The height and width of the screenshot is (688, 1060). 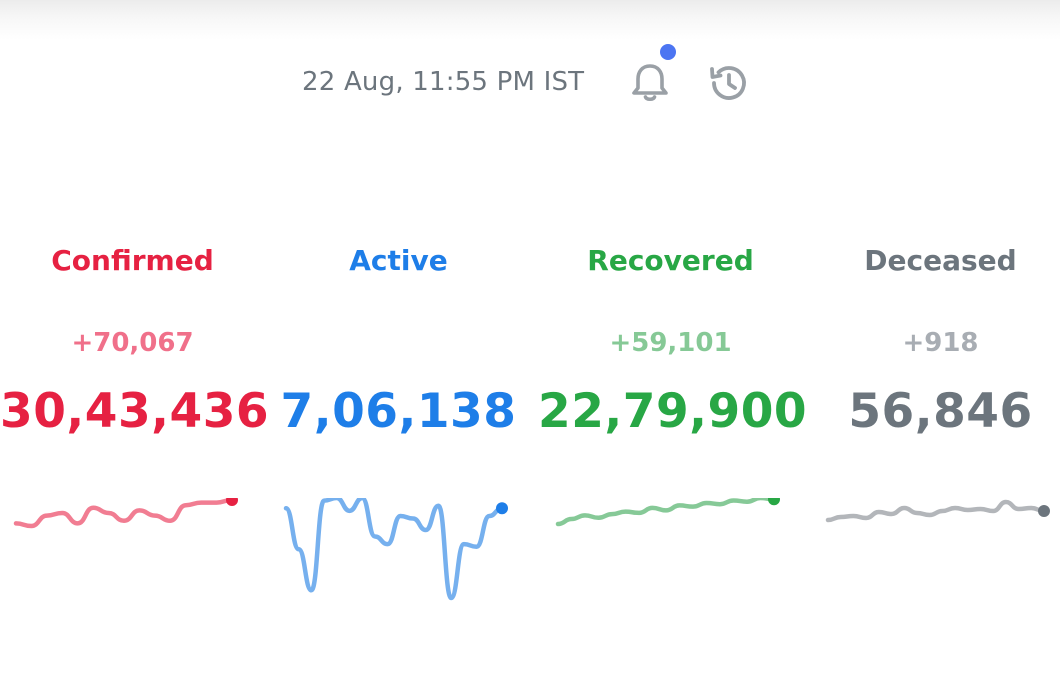 I want to click on stat-label: Active, so click(x=398, y=260).